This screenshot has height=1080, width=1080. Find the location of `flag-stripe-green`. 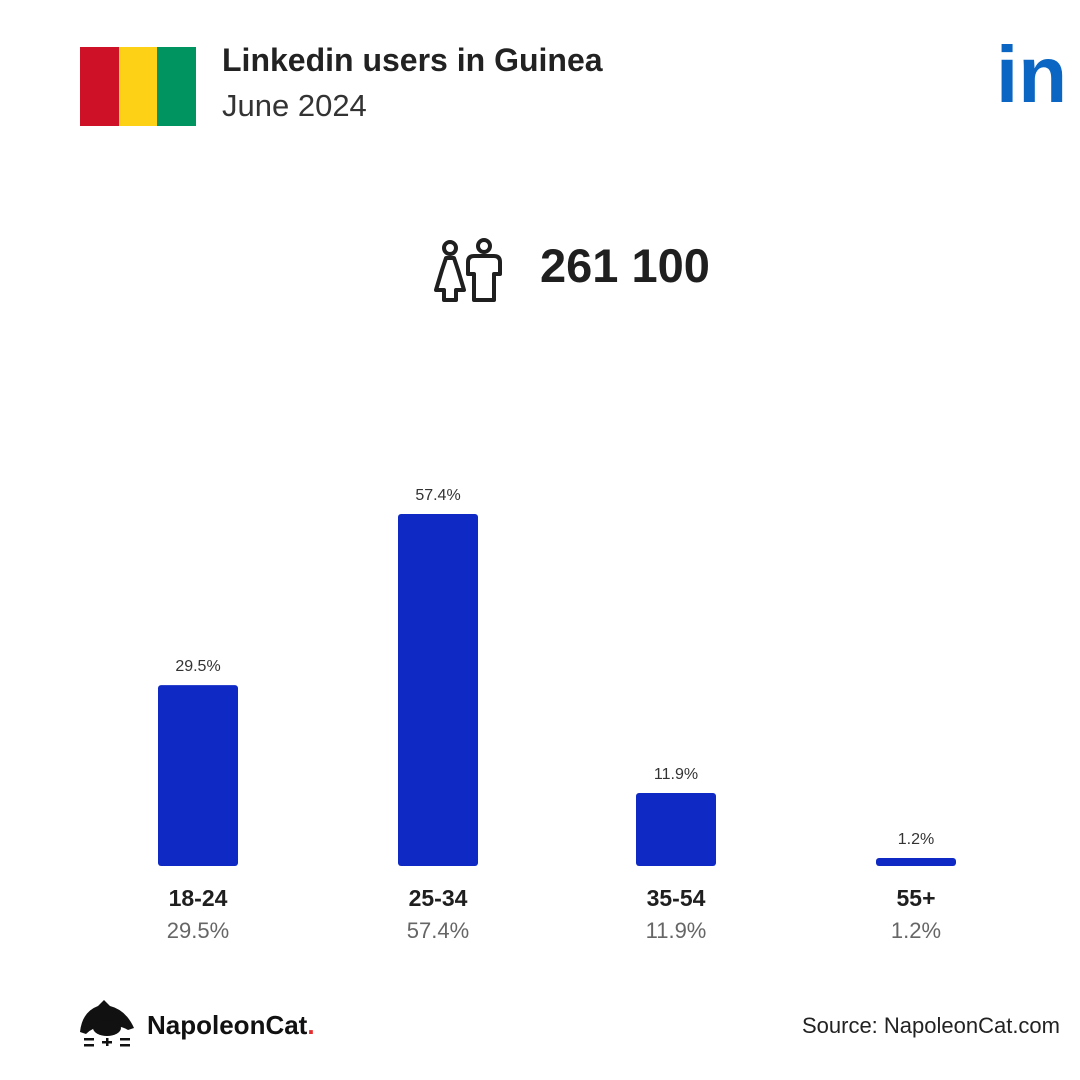

flag-stripe-green is located at coordinates (177, 86).